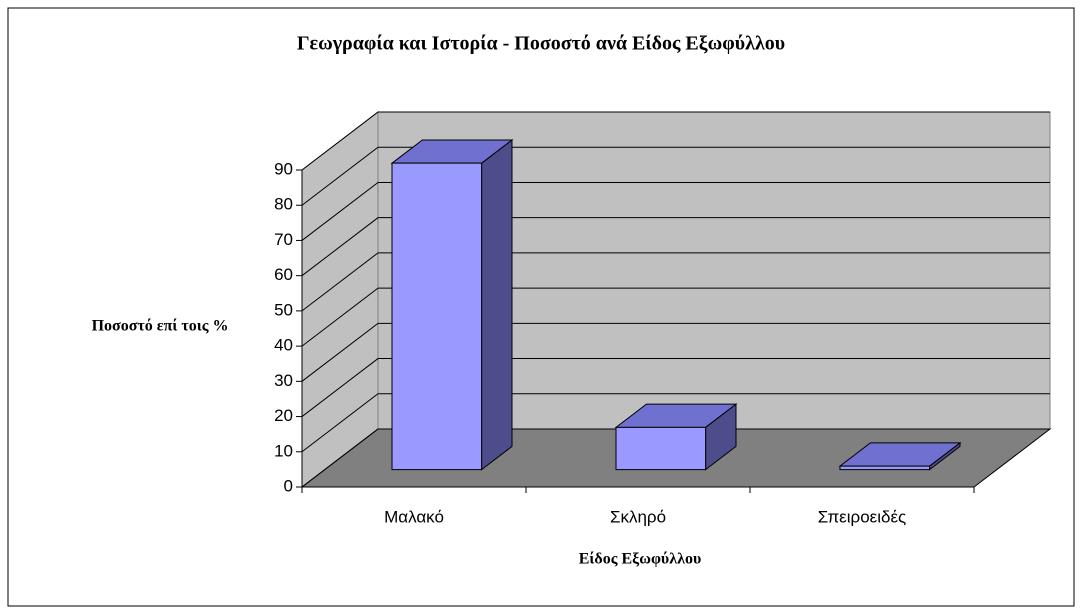 The image size is (1082, 614). I want to click on x-axis-label: Είδος Εξωφύλλου, so click(640, 559).